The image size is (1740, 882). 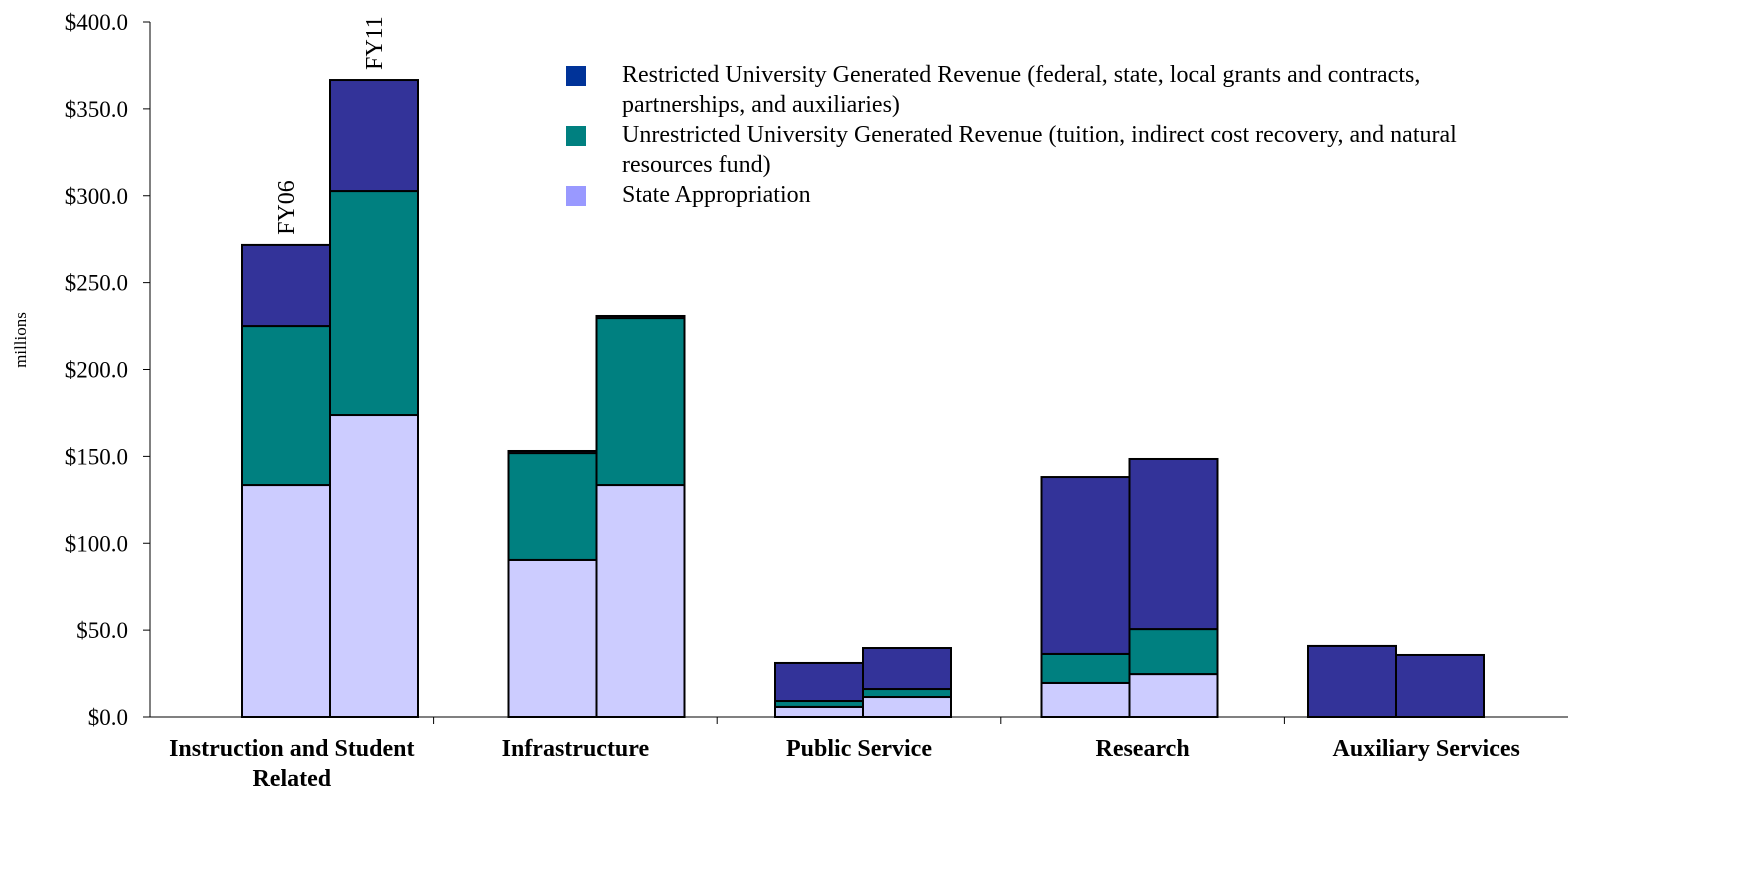 I want to click on bar-label: FY06, so click(x=287, y=207).